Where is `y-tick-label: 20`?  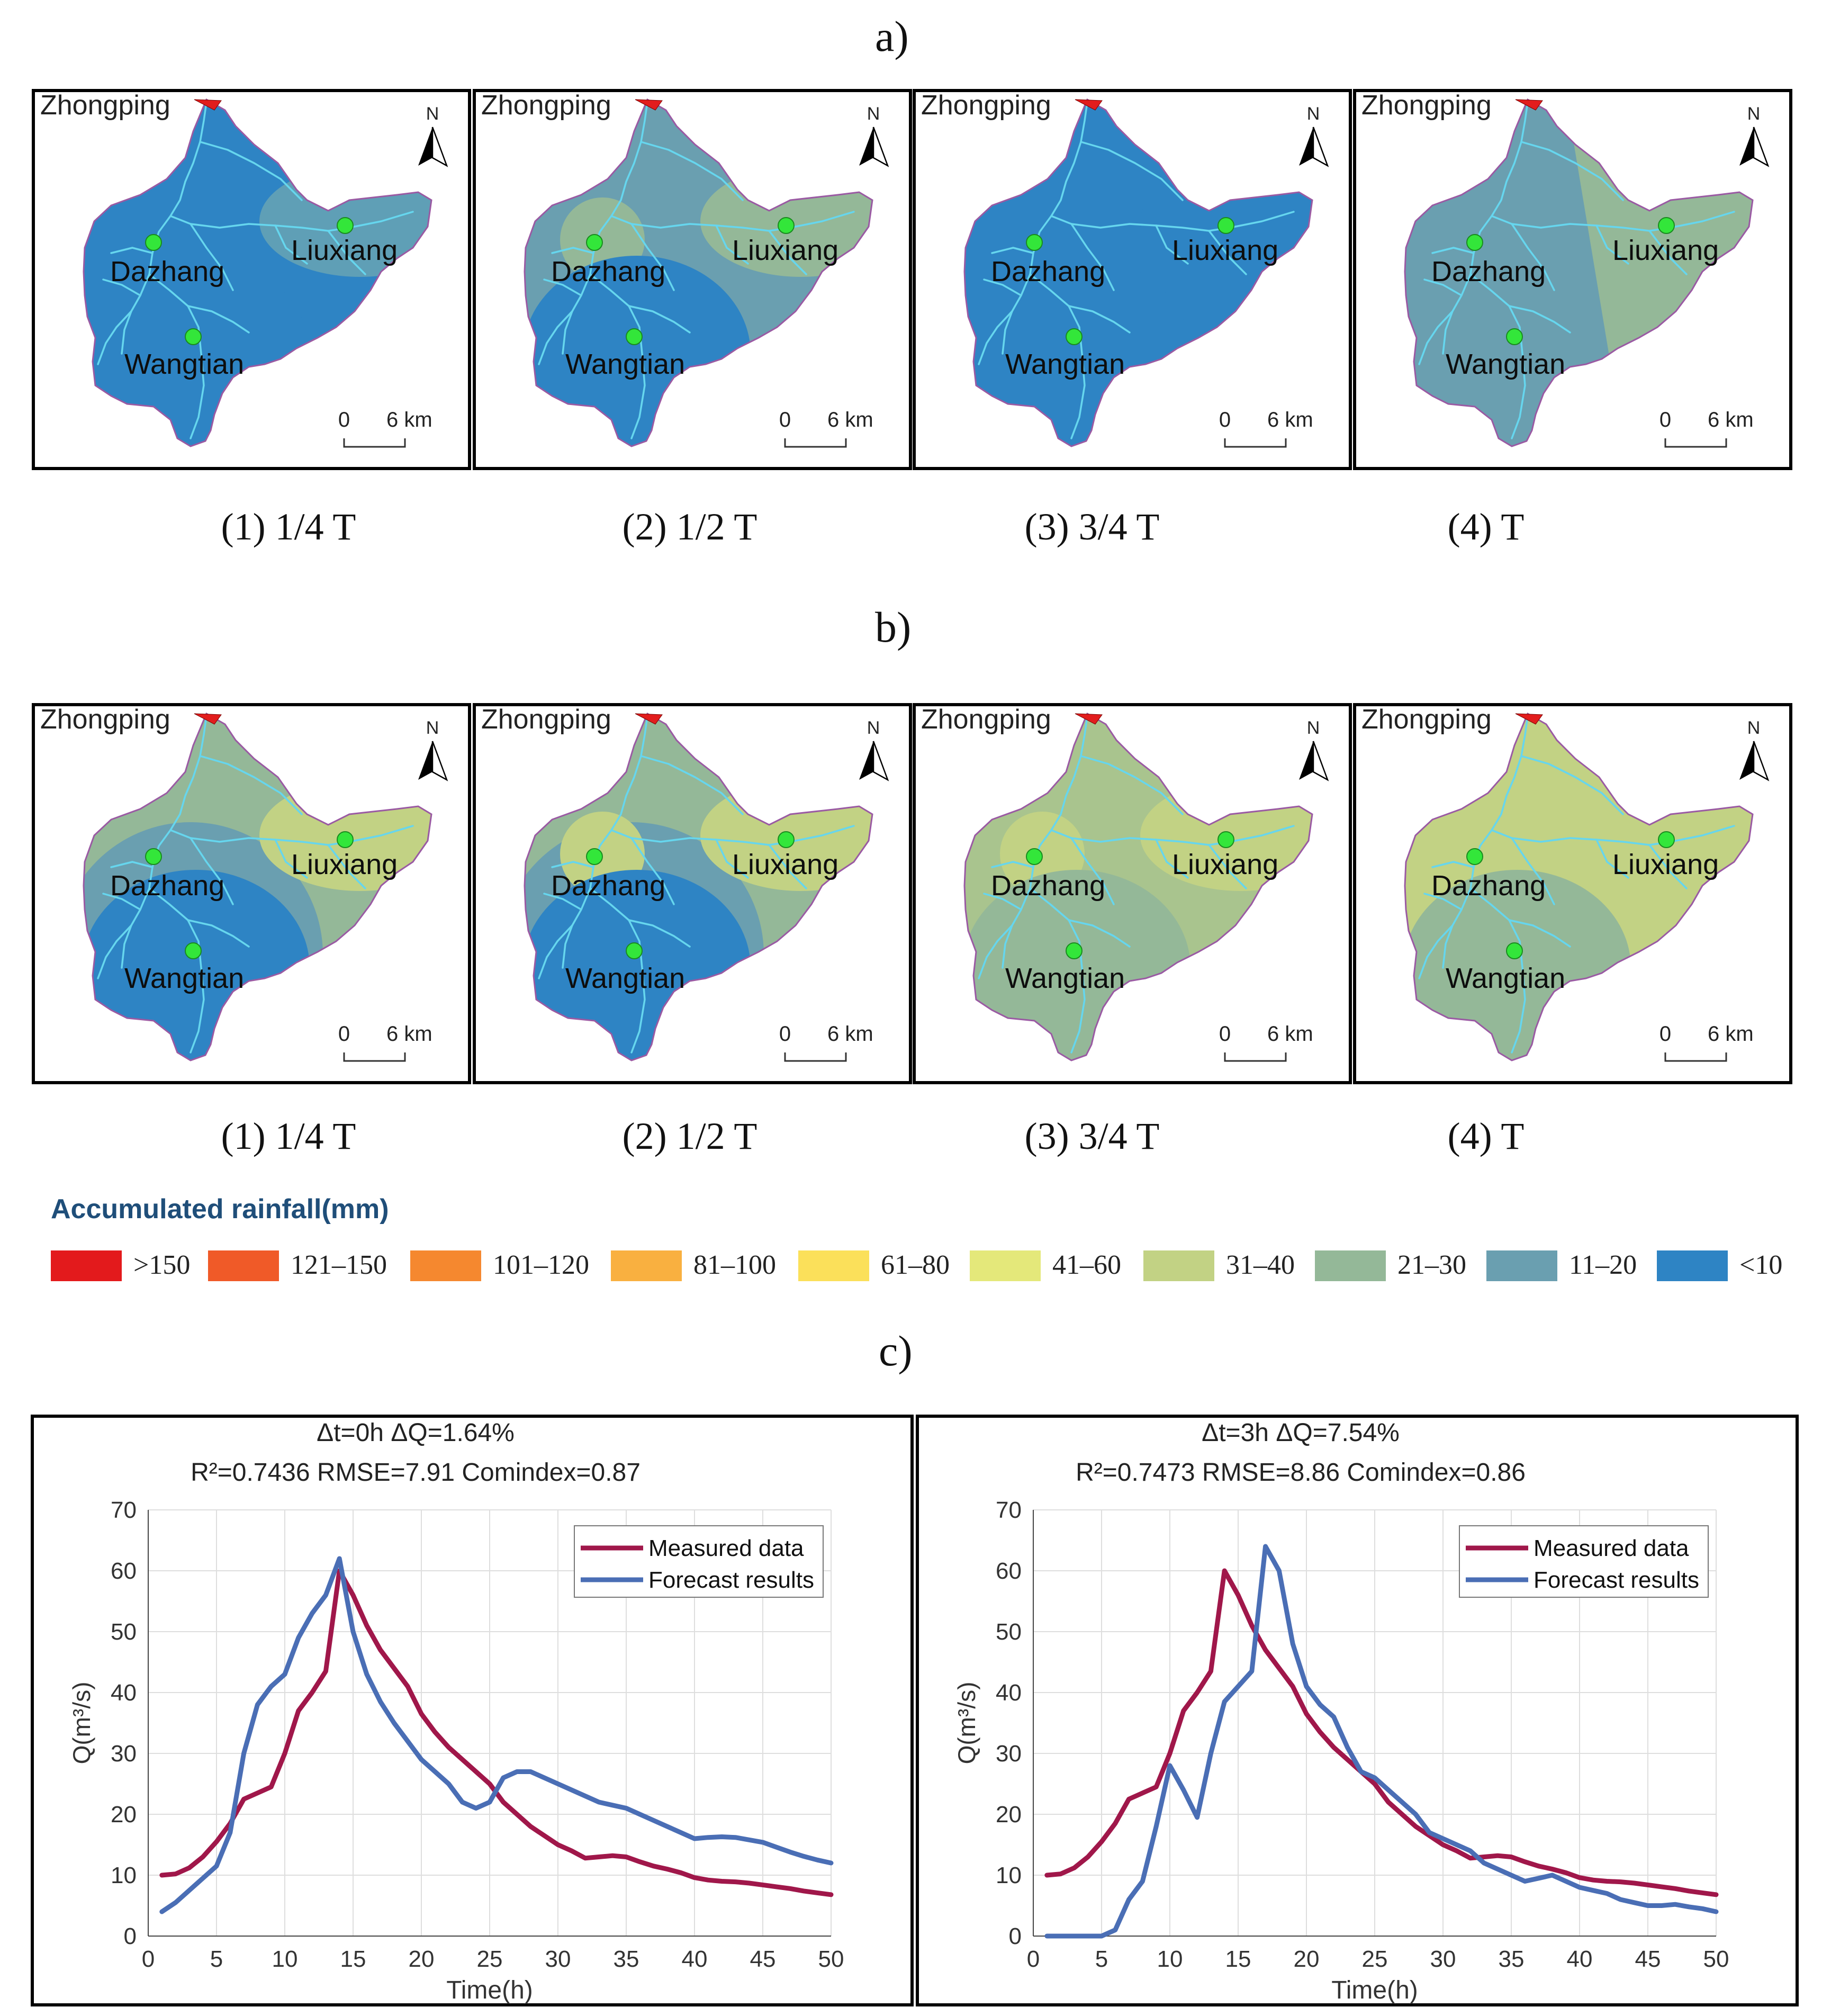 y-tick-label: 20 is located at coordinates (1009, 1815).